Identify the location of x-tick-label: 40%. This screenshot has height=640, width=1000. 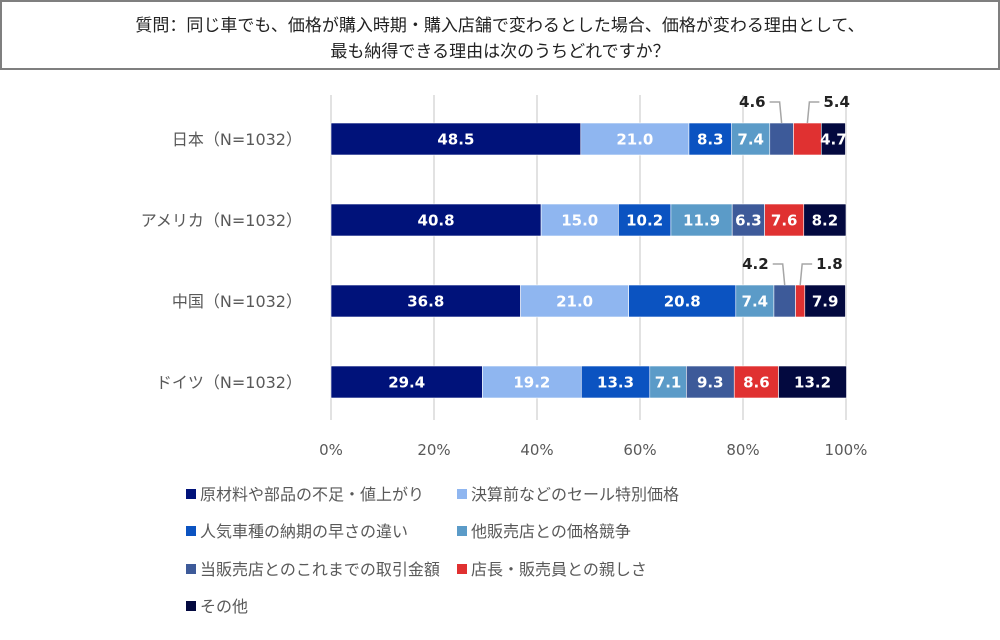
(536, 450).